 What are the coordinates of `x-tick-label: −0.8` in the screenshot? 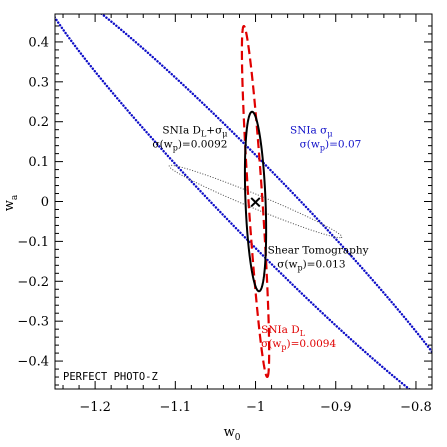 It's located at (416, 407).